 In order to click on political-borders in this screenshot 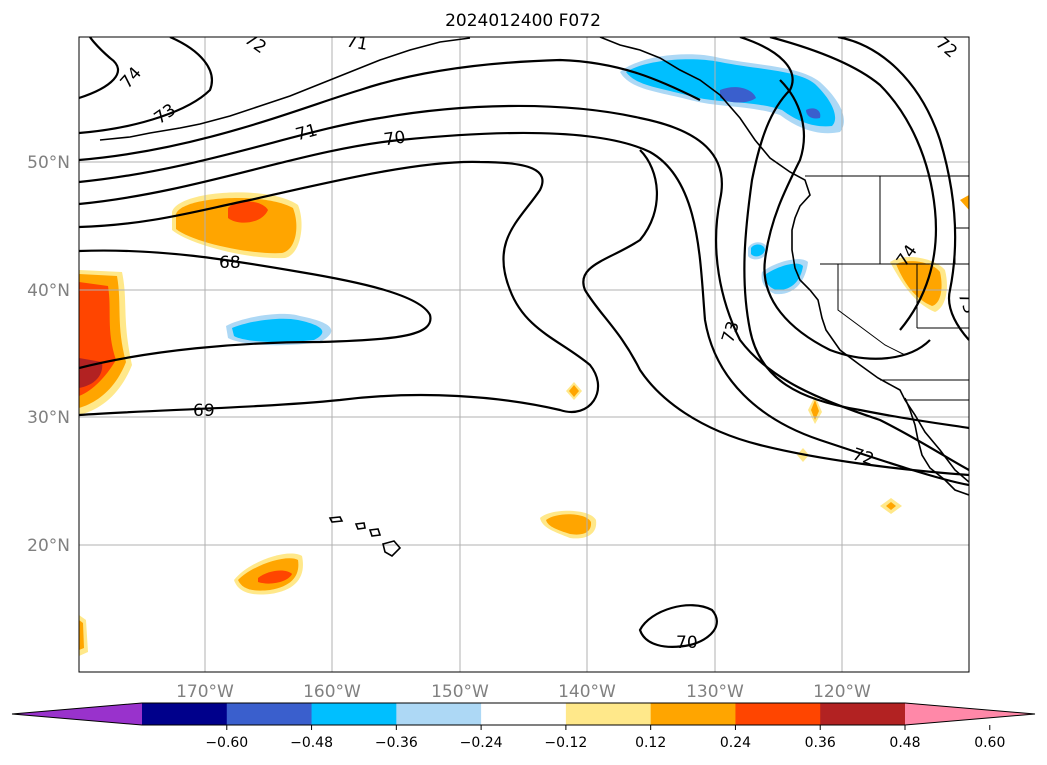, I will do `click(887, 288)`.